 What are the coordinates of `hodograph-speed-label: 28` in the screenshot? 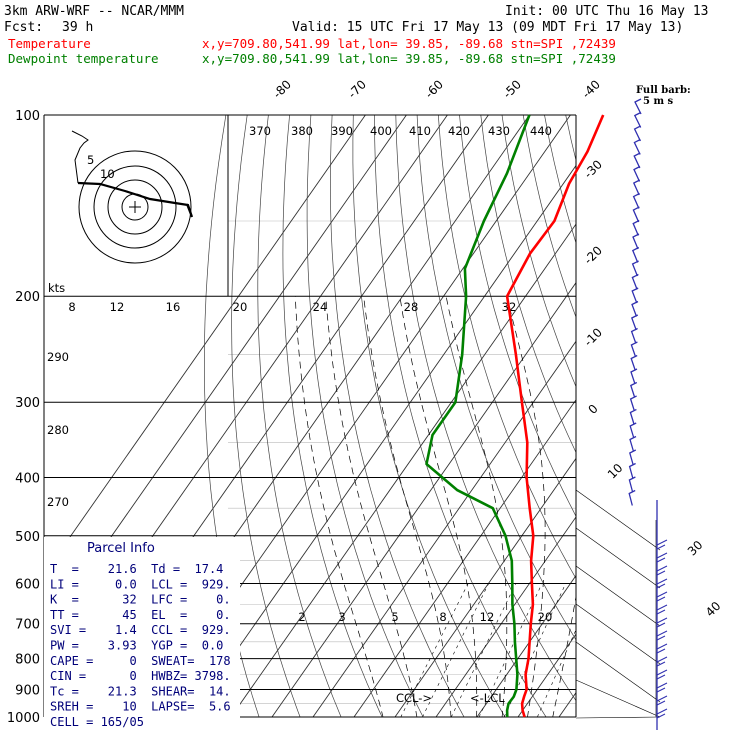 It's located at (411, 307).